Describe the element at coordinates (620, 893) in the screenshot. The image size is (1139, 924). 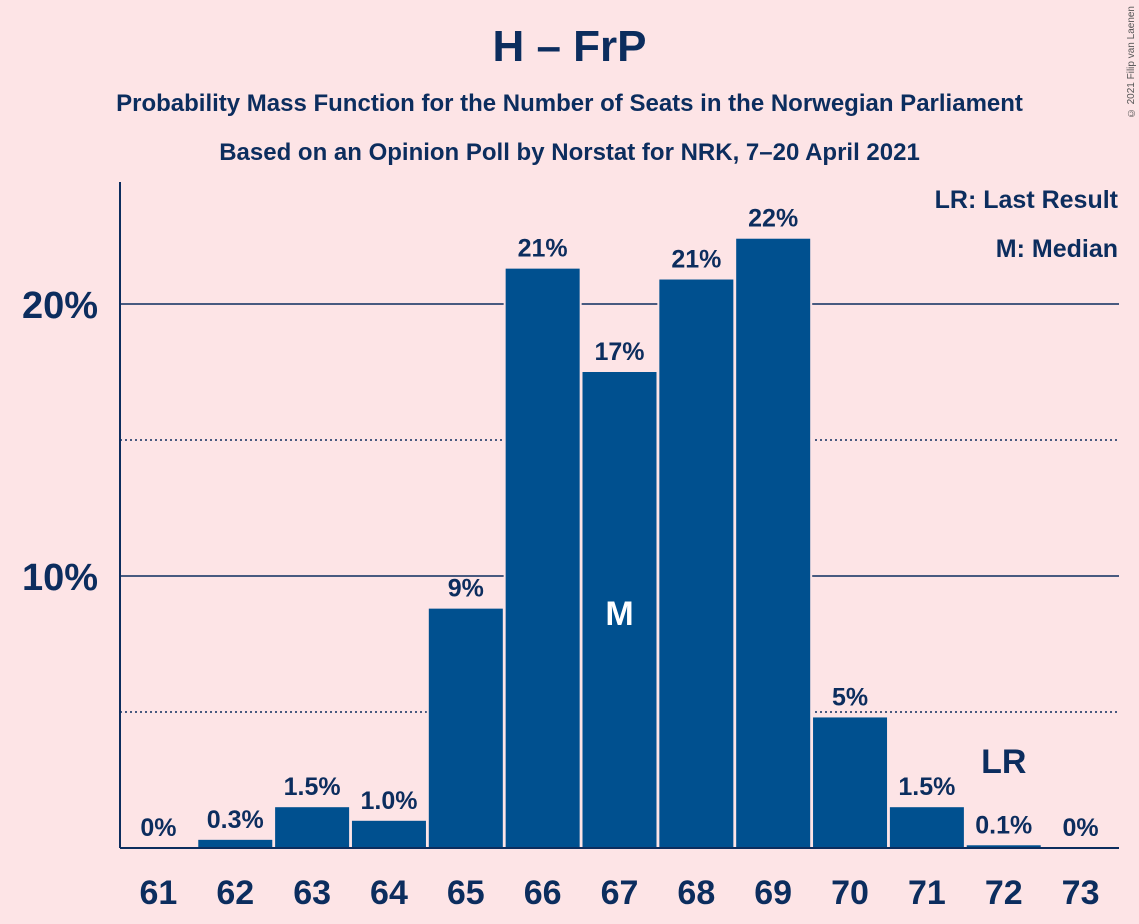
I see `x-tick-label: 67` at that location.